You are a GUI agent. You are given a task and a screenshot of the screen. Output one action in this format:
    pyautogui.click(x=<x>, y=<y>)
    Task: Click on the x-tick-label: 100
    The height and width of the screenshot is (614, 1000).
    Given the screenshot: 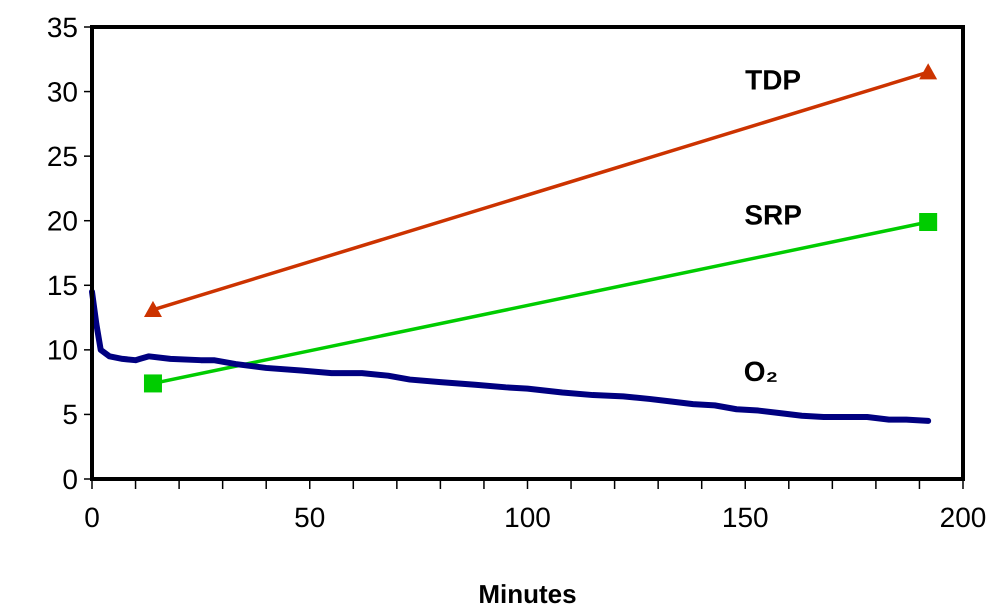 What is the action you would take?
    pyautogui.click(x=527, y=517)
    